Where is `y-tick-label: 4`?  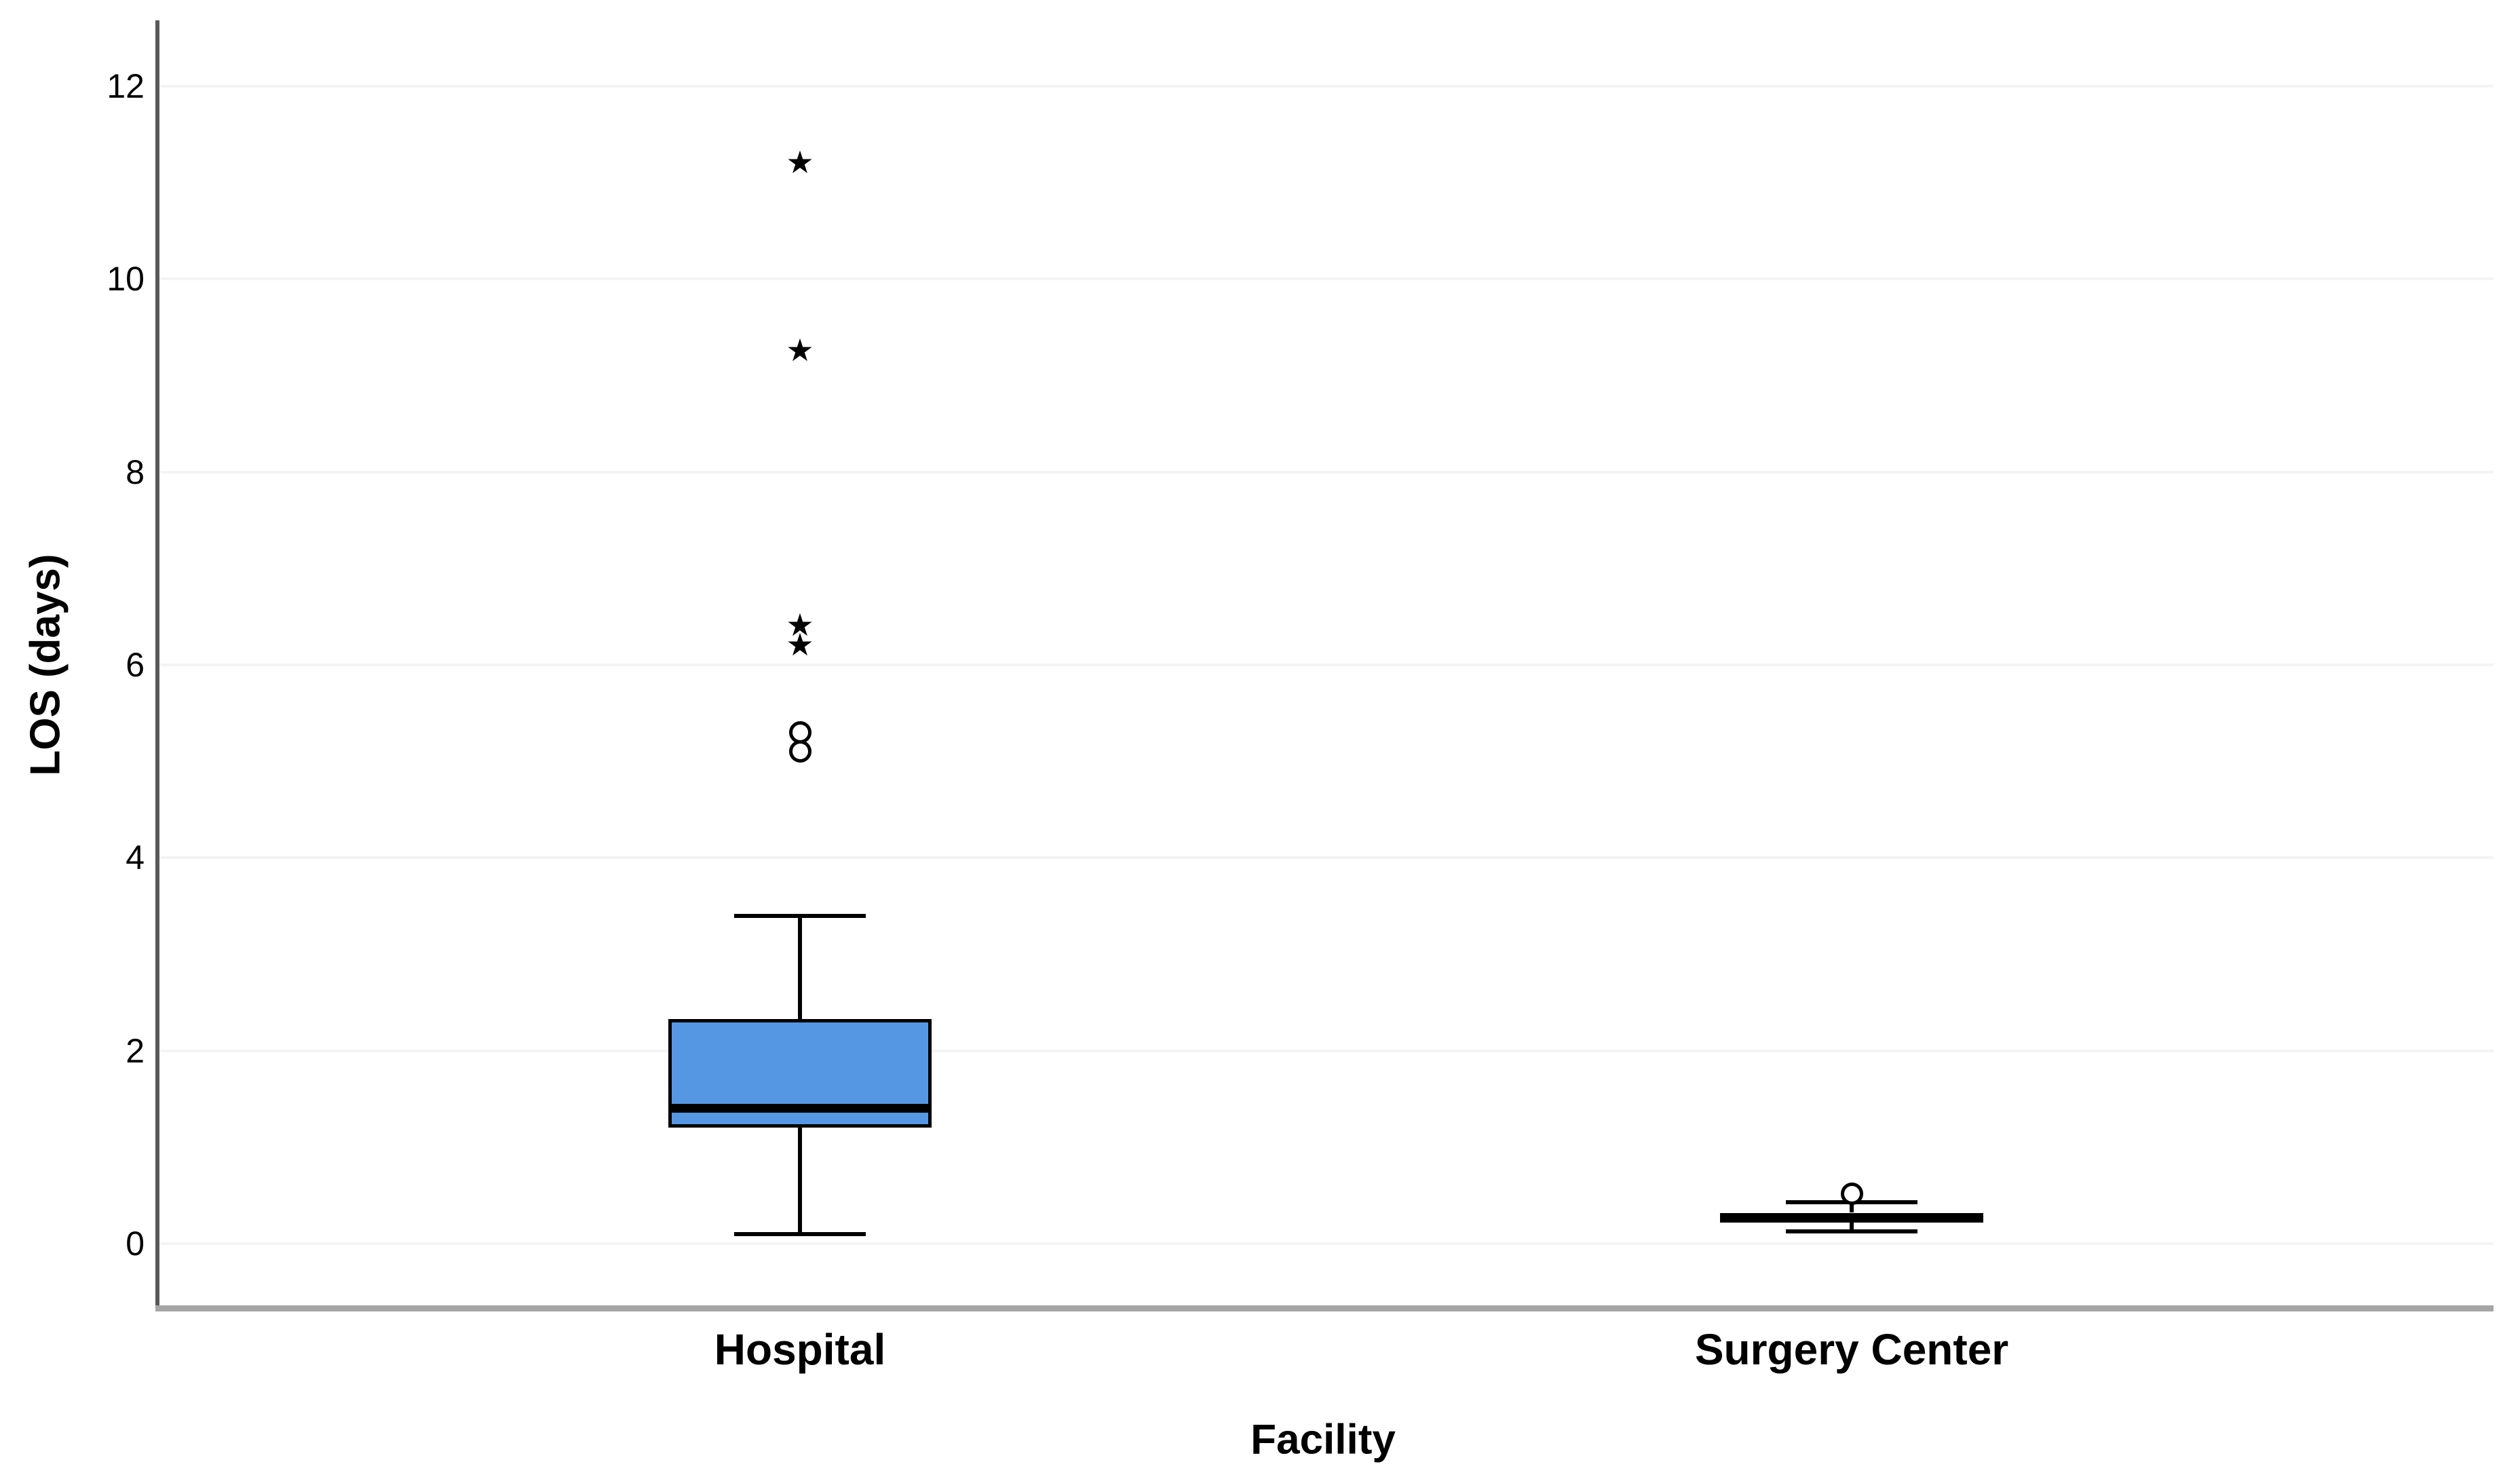 y-tick-label: 4 is located at coordinates (135, 858).